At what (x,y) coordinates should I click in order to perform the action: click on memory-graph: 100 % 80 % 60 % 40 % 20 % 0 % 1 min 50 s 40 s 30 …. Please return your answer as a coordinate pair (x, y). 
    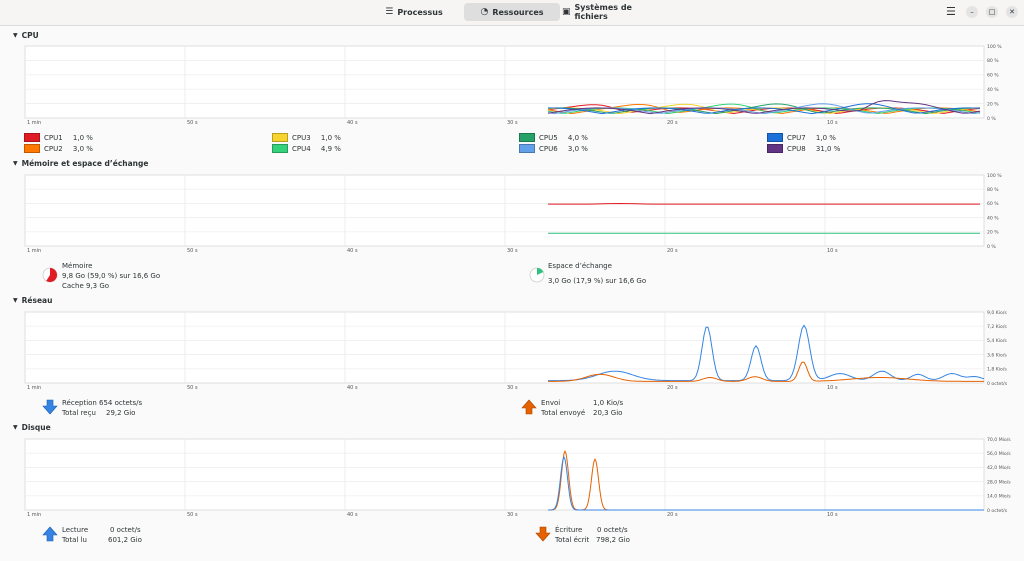
    Looking at the image, I should click on (513, 213).